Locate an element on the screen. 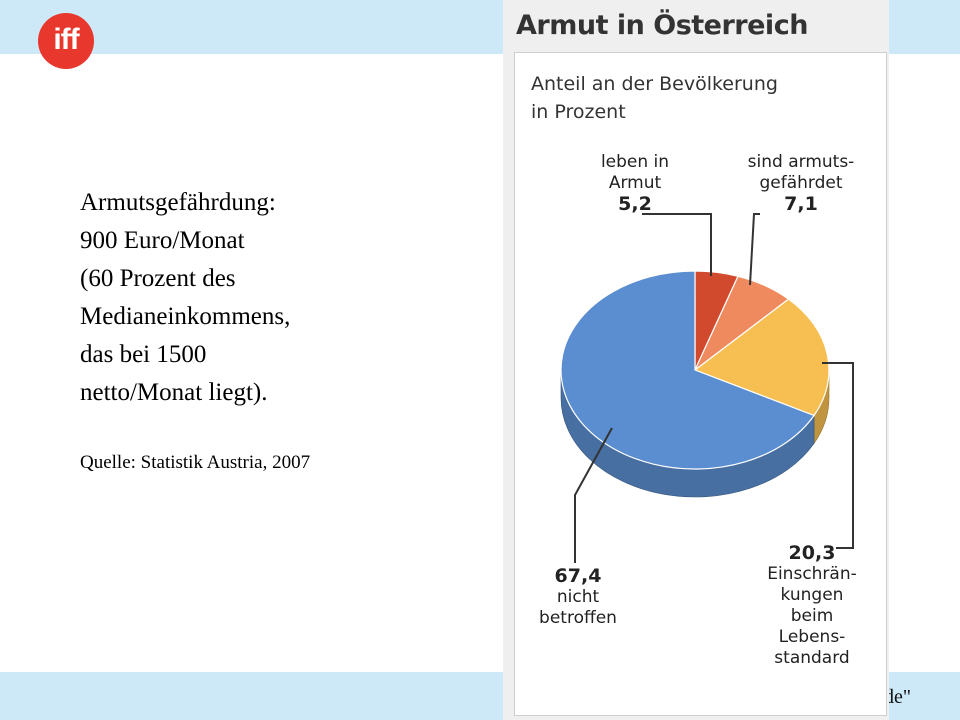 The image size is (960, 720). text-line: netto/Monat liegt). is located at coordinates (174, 392).